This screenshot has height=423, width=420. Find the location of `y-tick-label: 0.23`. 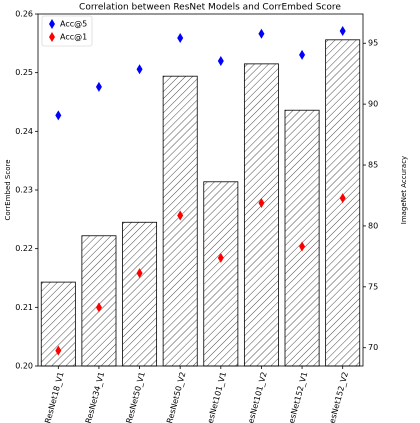

y-tick-label: 0.23 is located at coordinates (24, 190).